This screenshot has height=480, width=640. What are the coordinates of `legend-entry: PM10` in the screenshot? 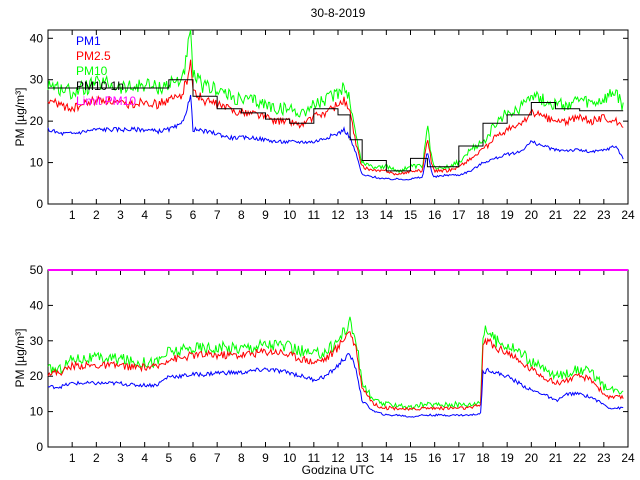 It's located at (92, 71).